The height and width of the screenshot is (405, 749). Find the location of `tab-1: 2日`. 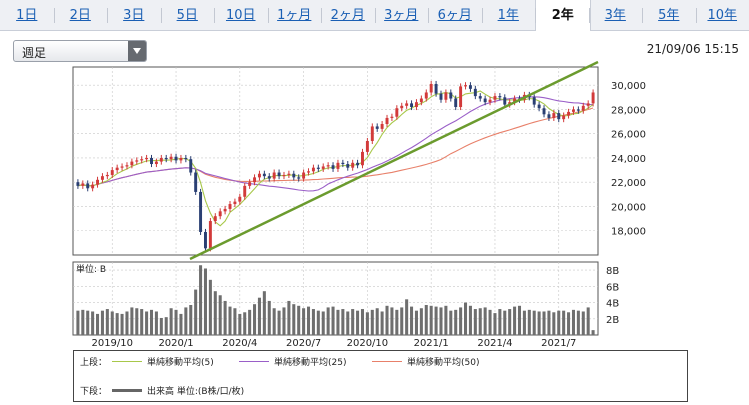

tab-1: 2日 is located at coordinates (80, 15).